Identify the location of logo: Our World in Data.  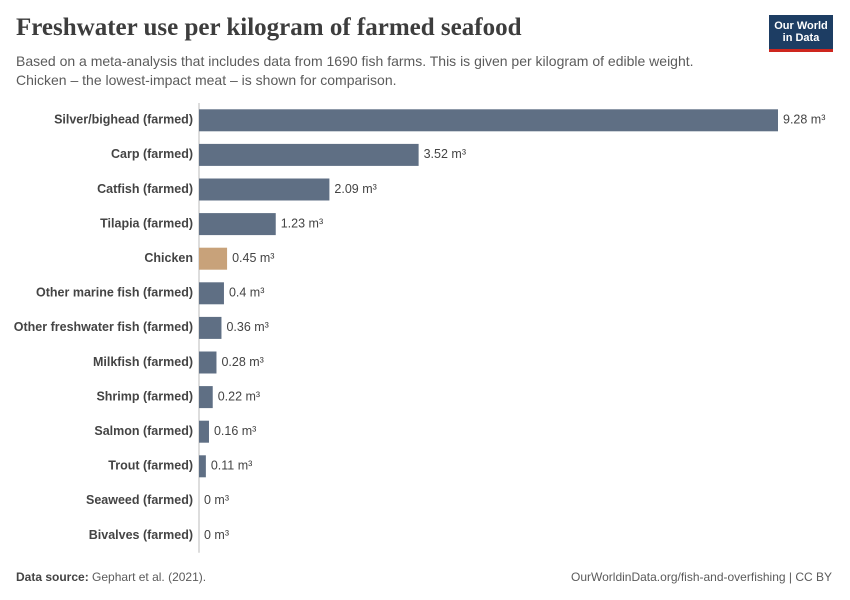
(801, 33).